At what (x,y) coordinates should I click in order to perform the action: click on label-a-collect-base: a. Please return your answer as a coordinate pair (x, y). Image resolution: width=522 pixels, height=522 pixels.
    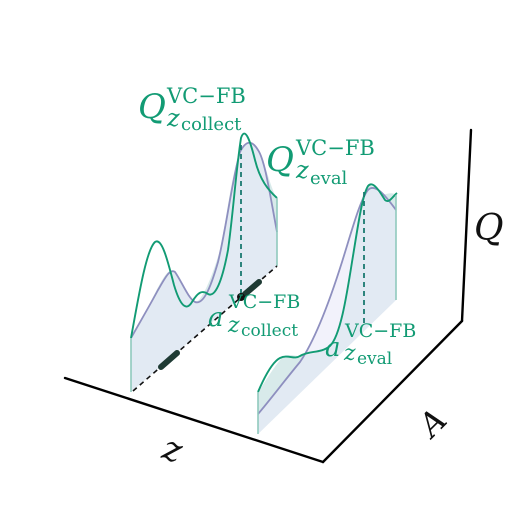
    Looking at the image, I should click on (216, 318).